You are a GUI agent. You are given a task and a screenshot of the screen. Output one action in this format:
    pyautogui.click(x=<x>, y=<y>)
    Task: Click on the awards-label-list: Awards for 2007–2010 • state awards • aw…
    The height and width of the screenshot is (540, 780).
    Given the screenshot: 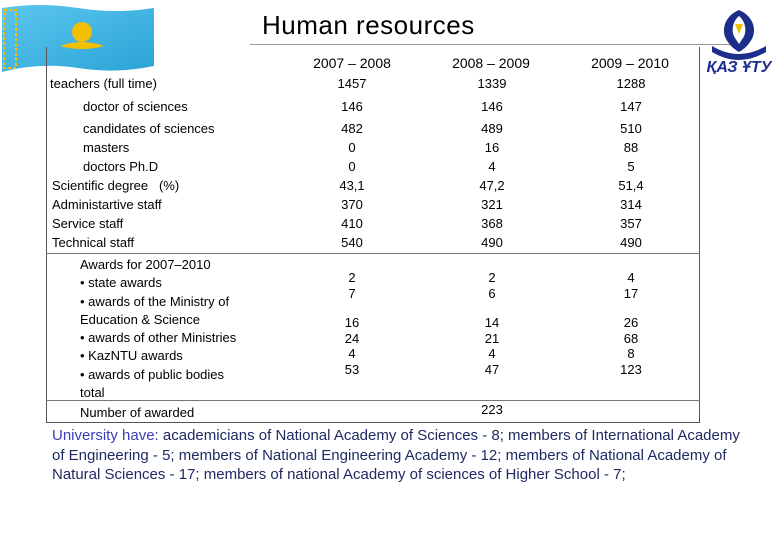 What is the action you would take?
    pyautogui.click(x=180, y=329)
    